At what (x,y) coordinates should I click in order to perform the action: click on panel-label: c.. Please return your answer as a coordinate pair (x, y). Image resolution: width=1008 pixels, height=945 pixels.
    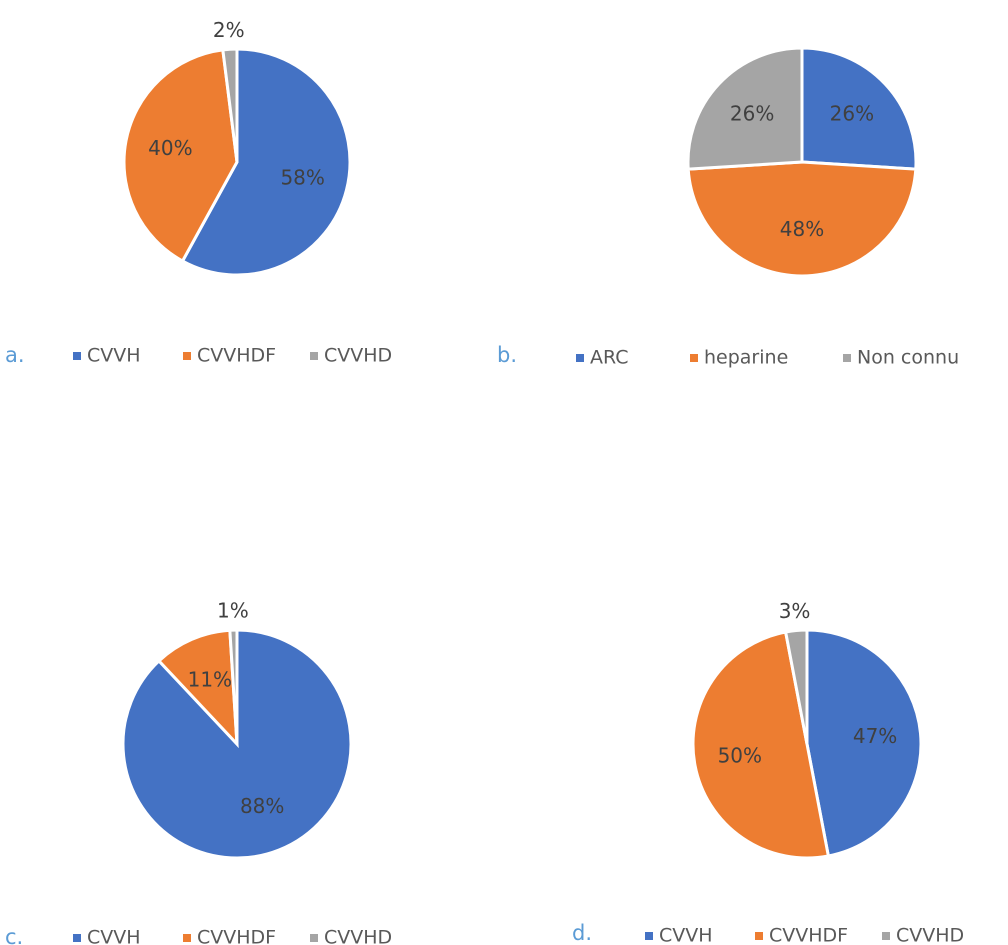
    Looking at the image, I should click on (14, 935).